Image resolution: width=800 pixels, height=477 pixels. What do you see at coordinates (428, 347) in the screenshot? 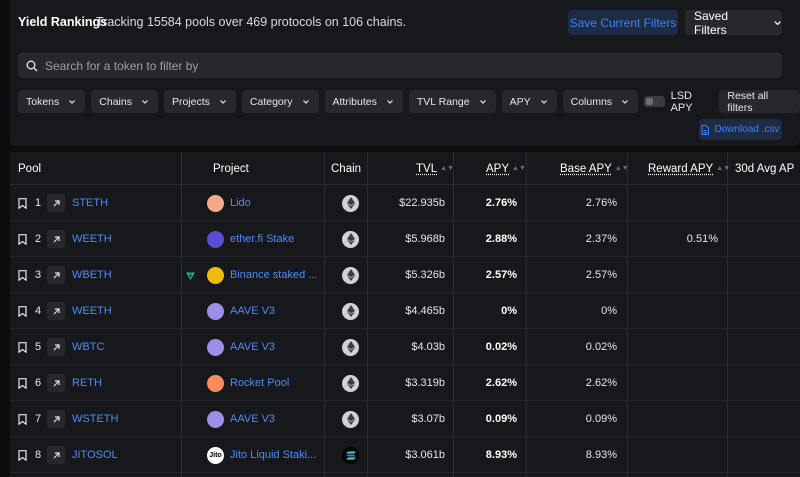
I see `tvl-value: $4.03b` at bounding box center [428, 347].